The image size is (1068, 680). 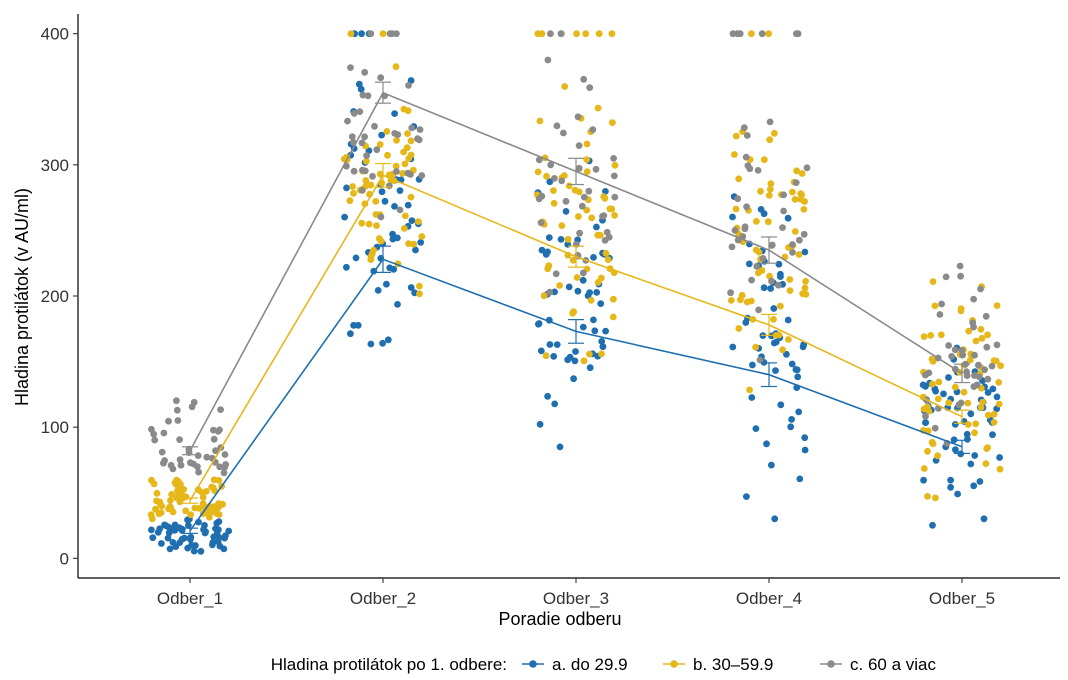 I want to click on legend-label: c. 60 a viac, so click(x=893, y=664).